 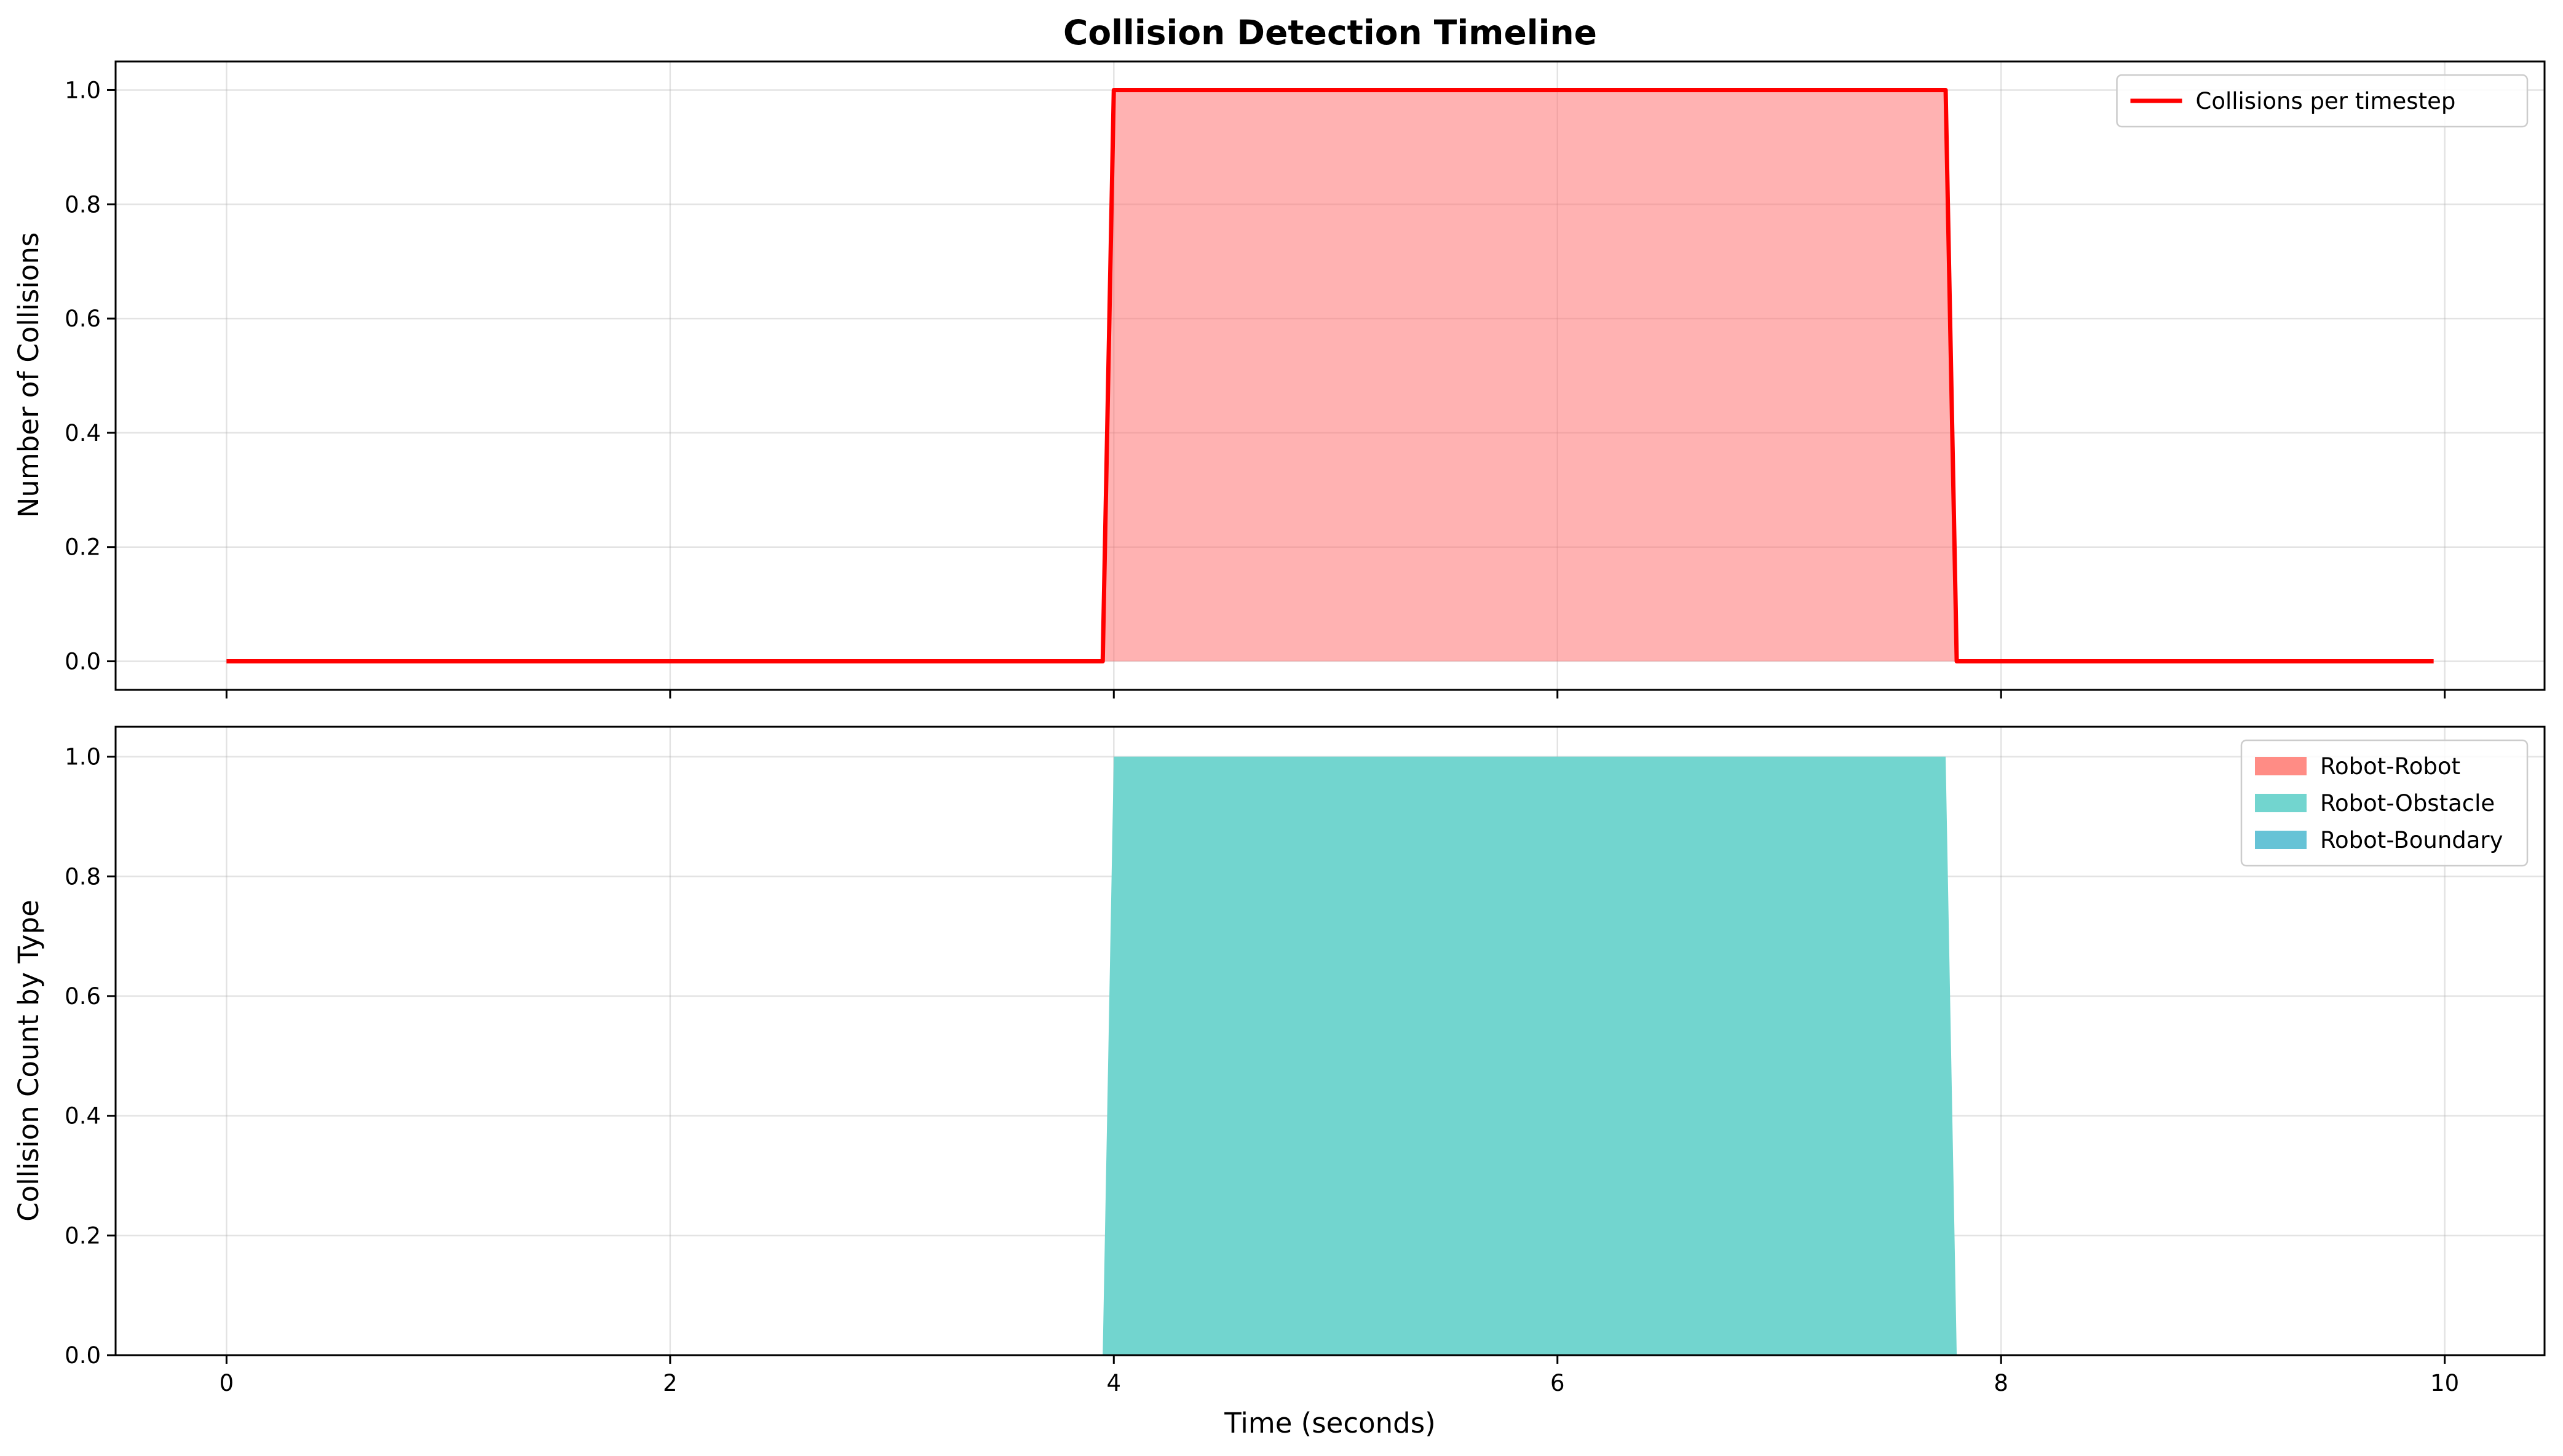 What do you see at coordinates (2444, 1383) in the screenshot?
I see `x-tick-label: 10` at bounding box center [2444, 1383].